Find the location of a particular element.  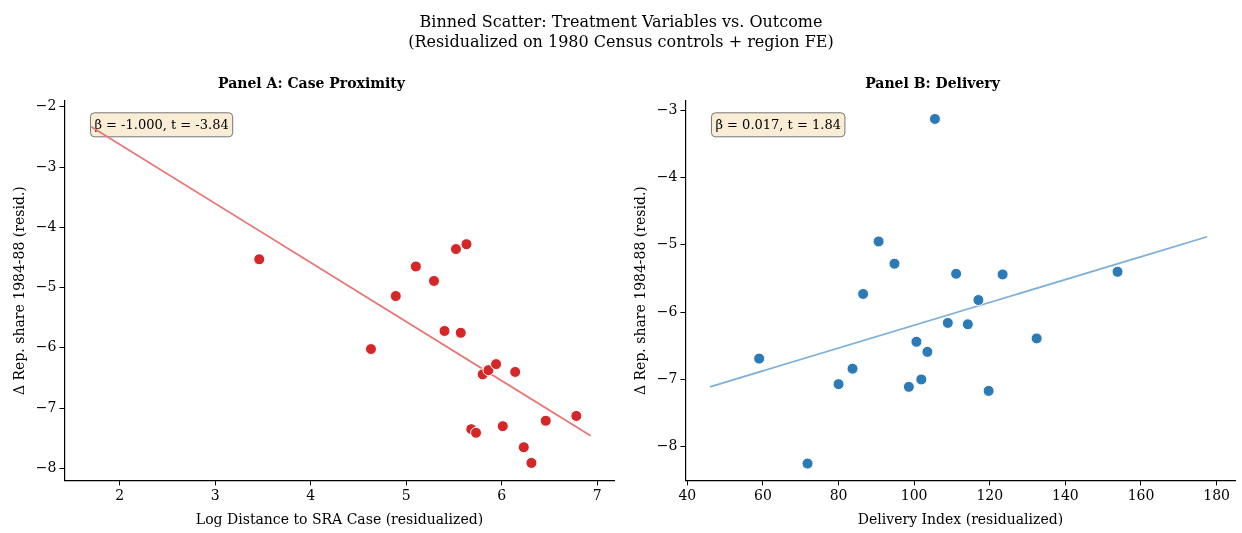

x-tick-label: 80 is located at coordinates (838, 495).